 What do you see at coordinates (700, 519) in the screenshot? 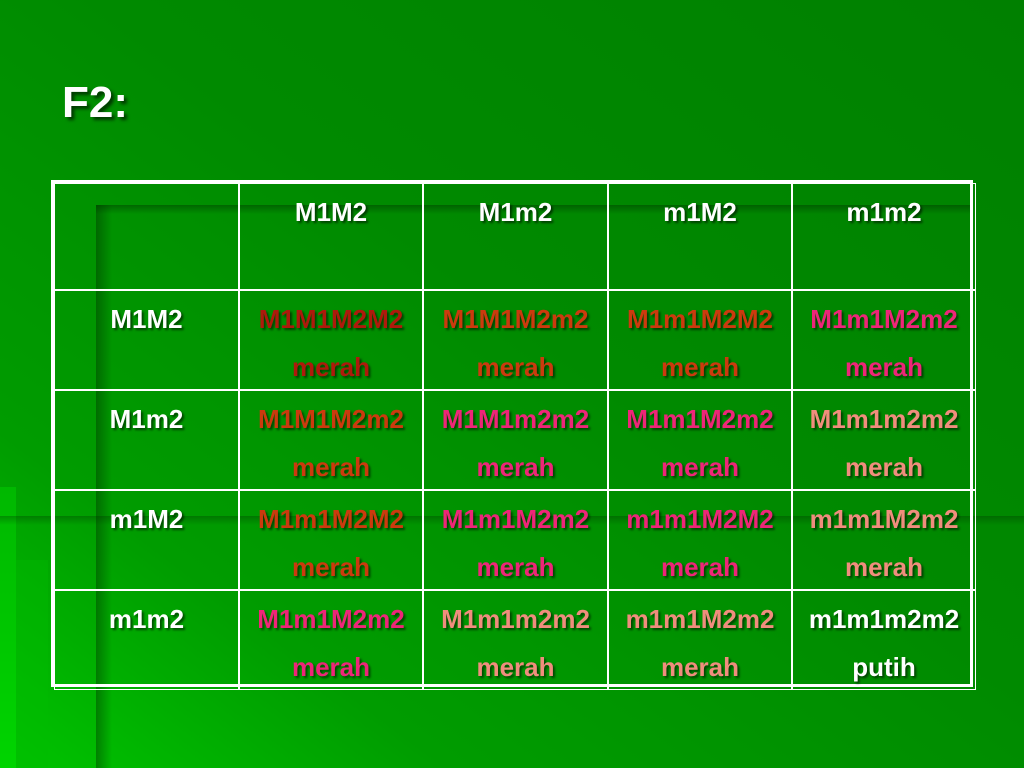
I see `genotype: m1m1M2M2` at bounding box center [700, 519].